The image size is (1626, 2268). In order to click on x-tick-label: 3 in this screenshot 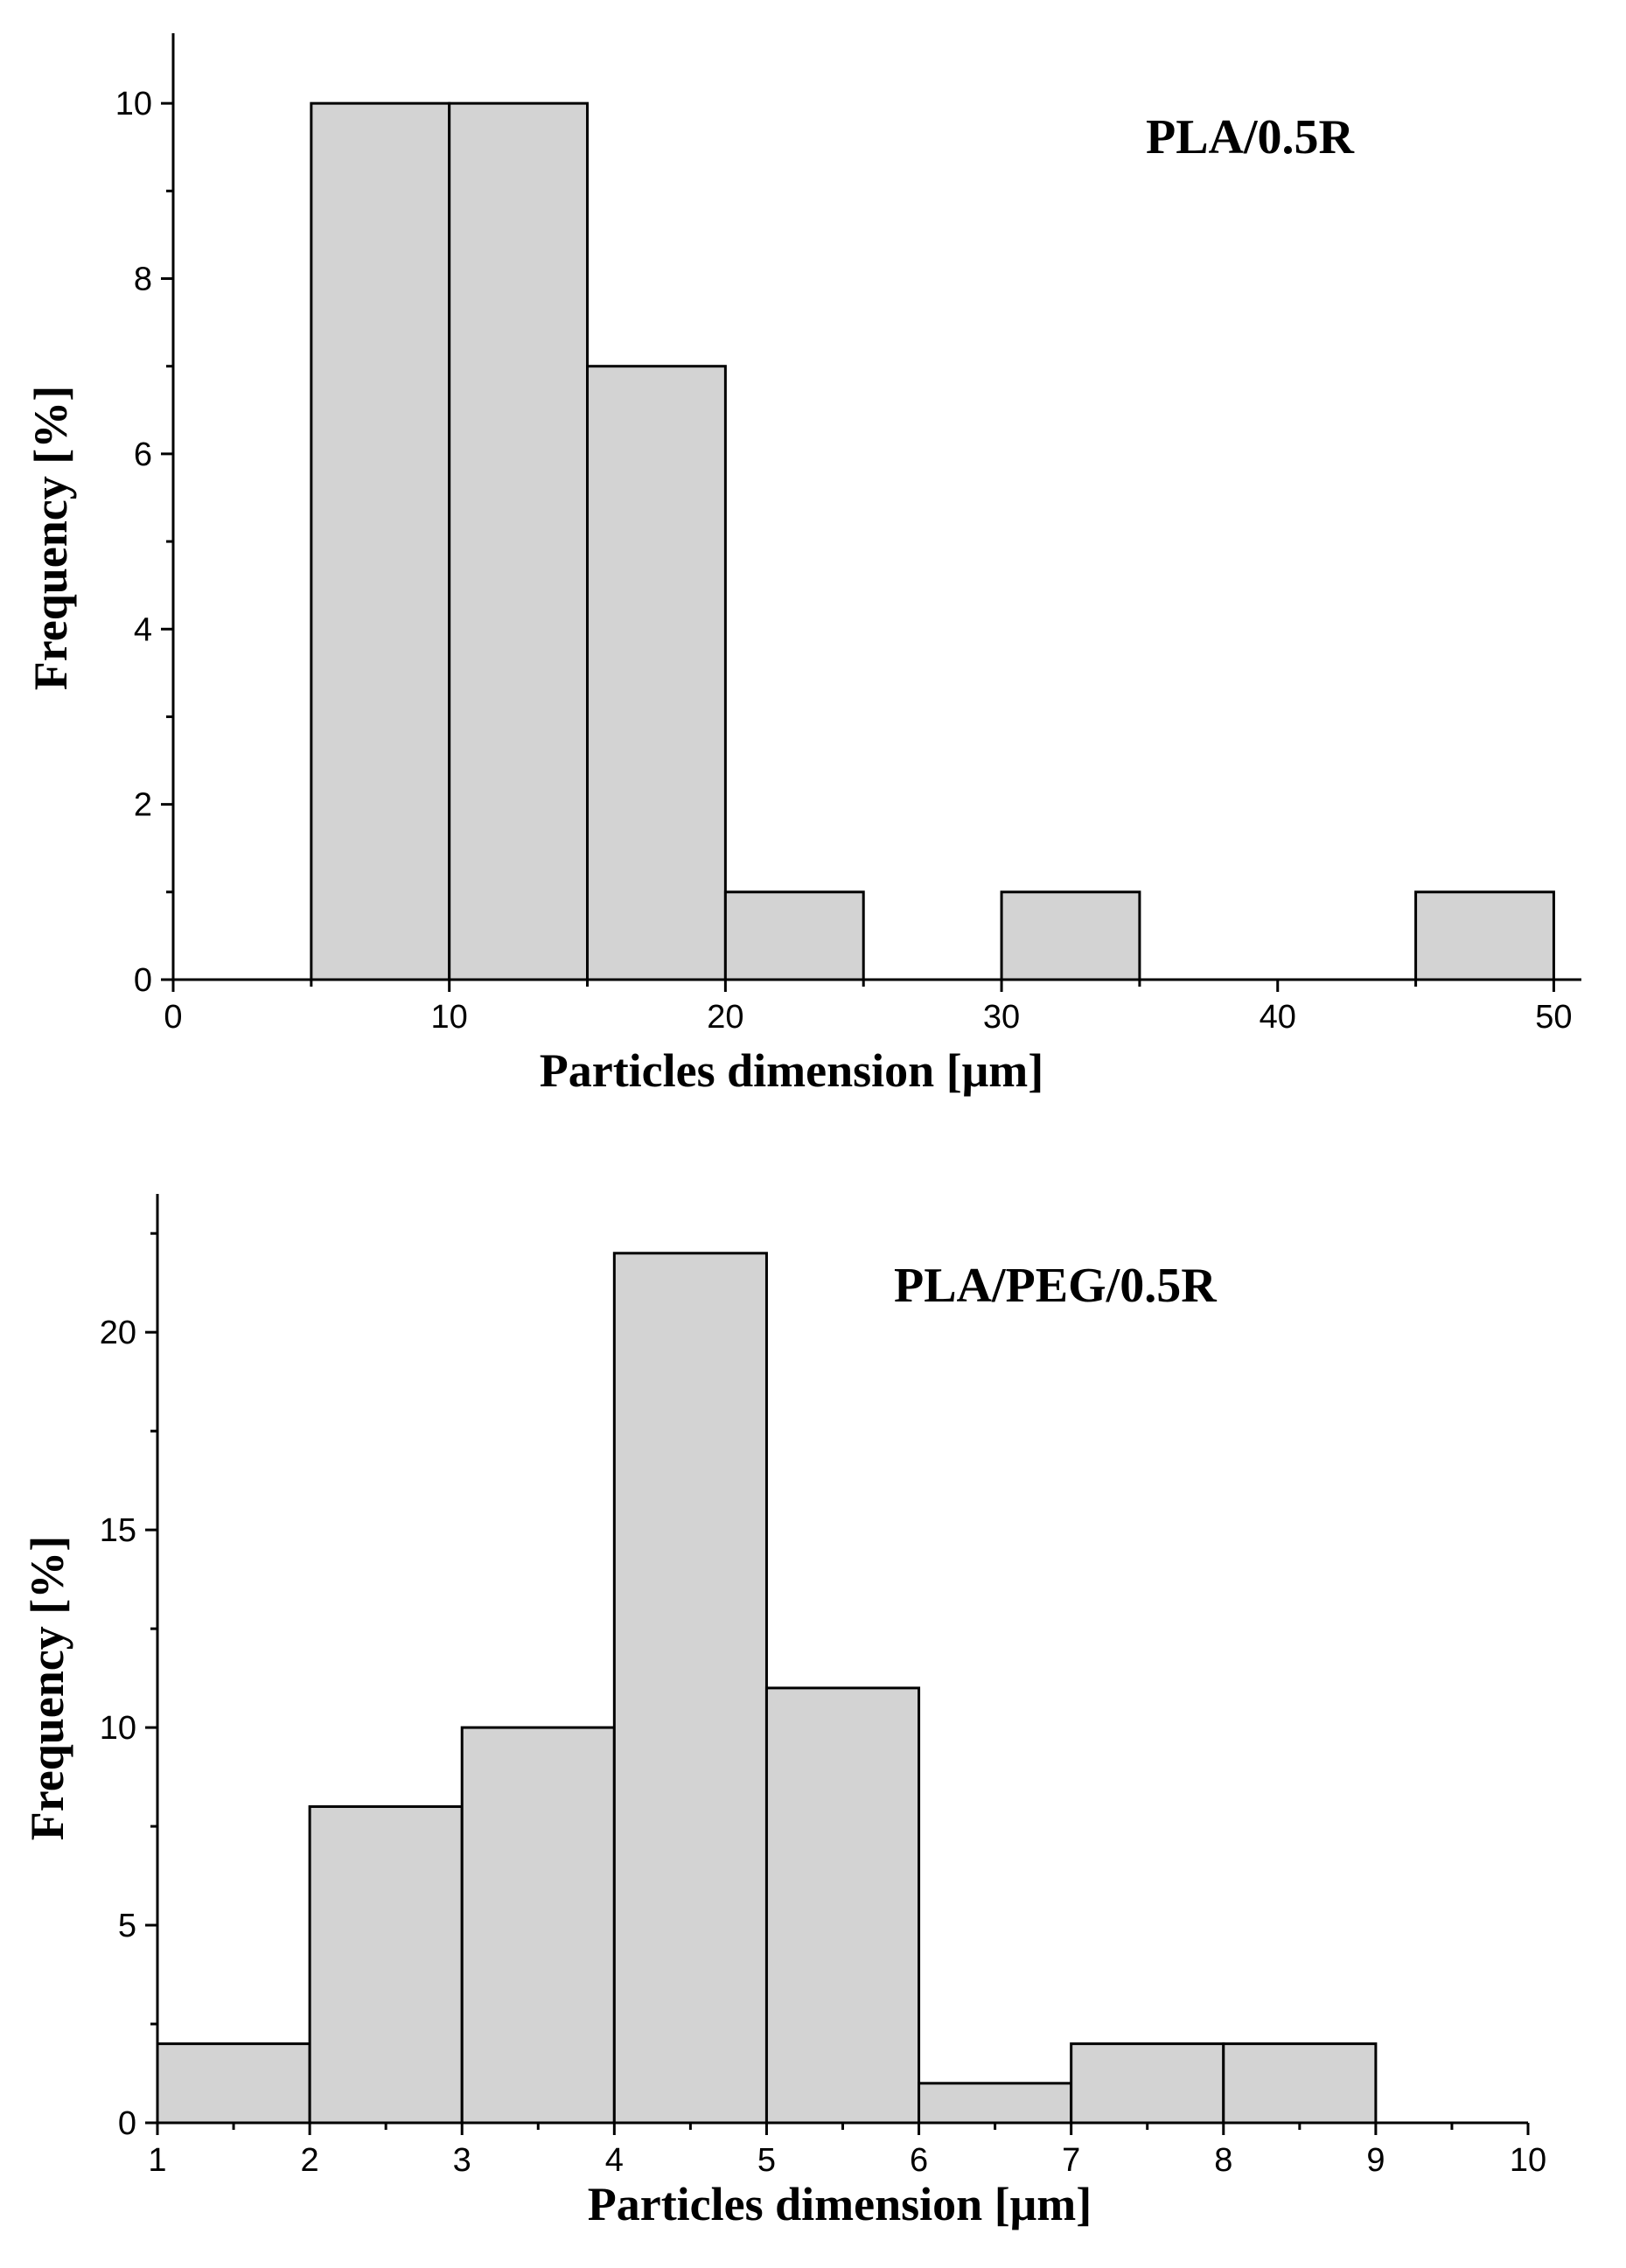, I will do `click(462, 2160)`.